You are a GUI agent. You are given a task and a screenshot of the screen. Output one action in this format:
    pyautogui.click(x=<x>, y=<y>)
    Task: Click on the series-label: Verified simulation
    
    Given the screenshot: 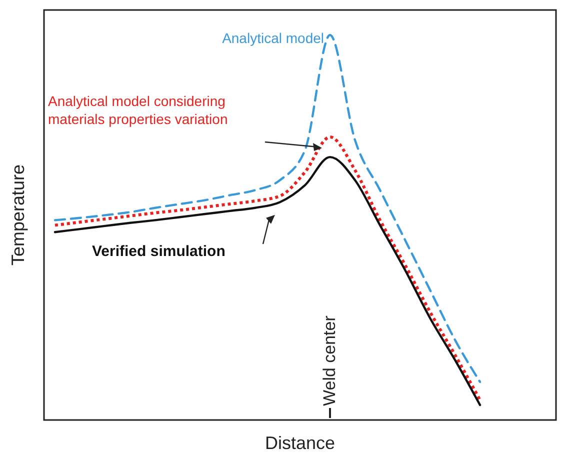 What is the action you would take?
    pyautogui.click(x=159, y=251)
    